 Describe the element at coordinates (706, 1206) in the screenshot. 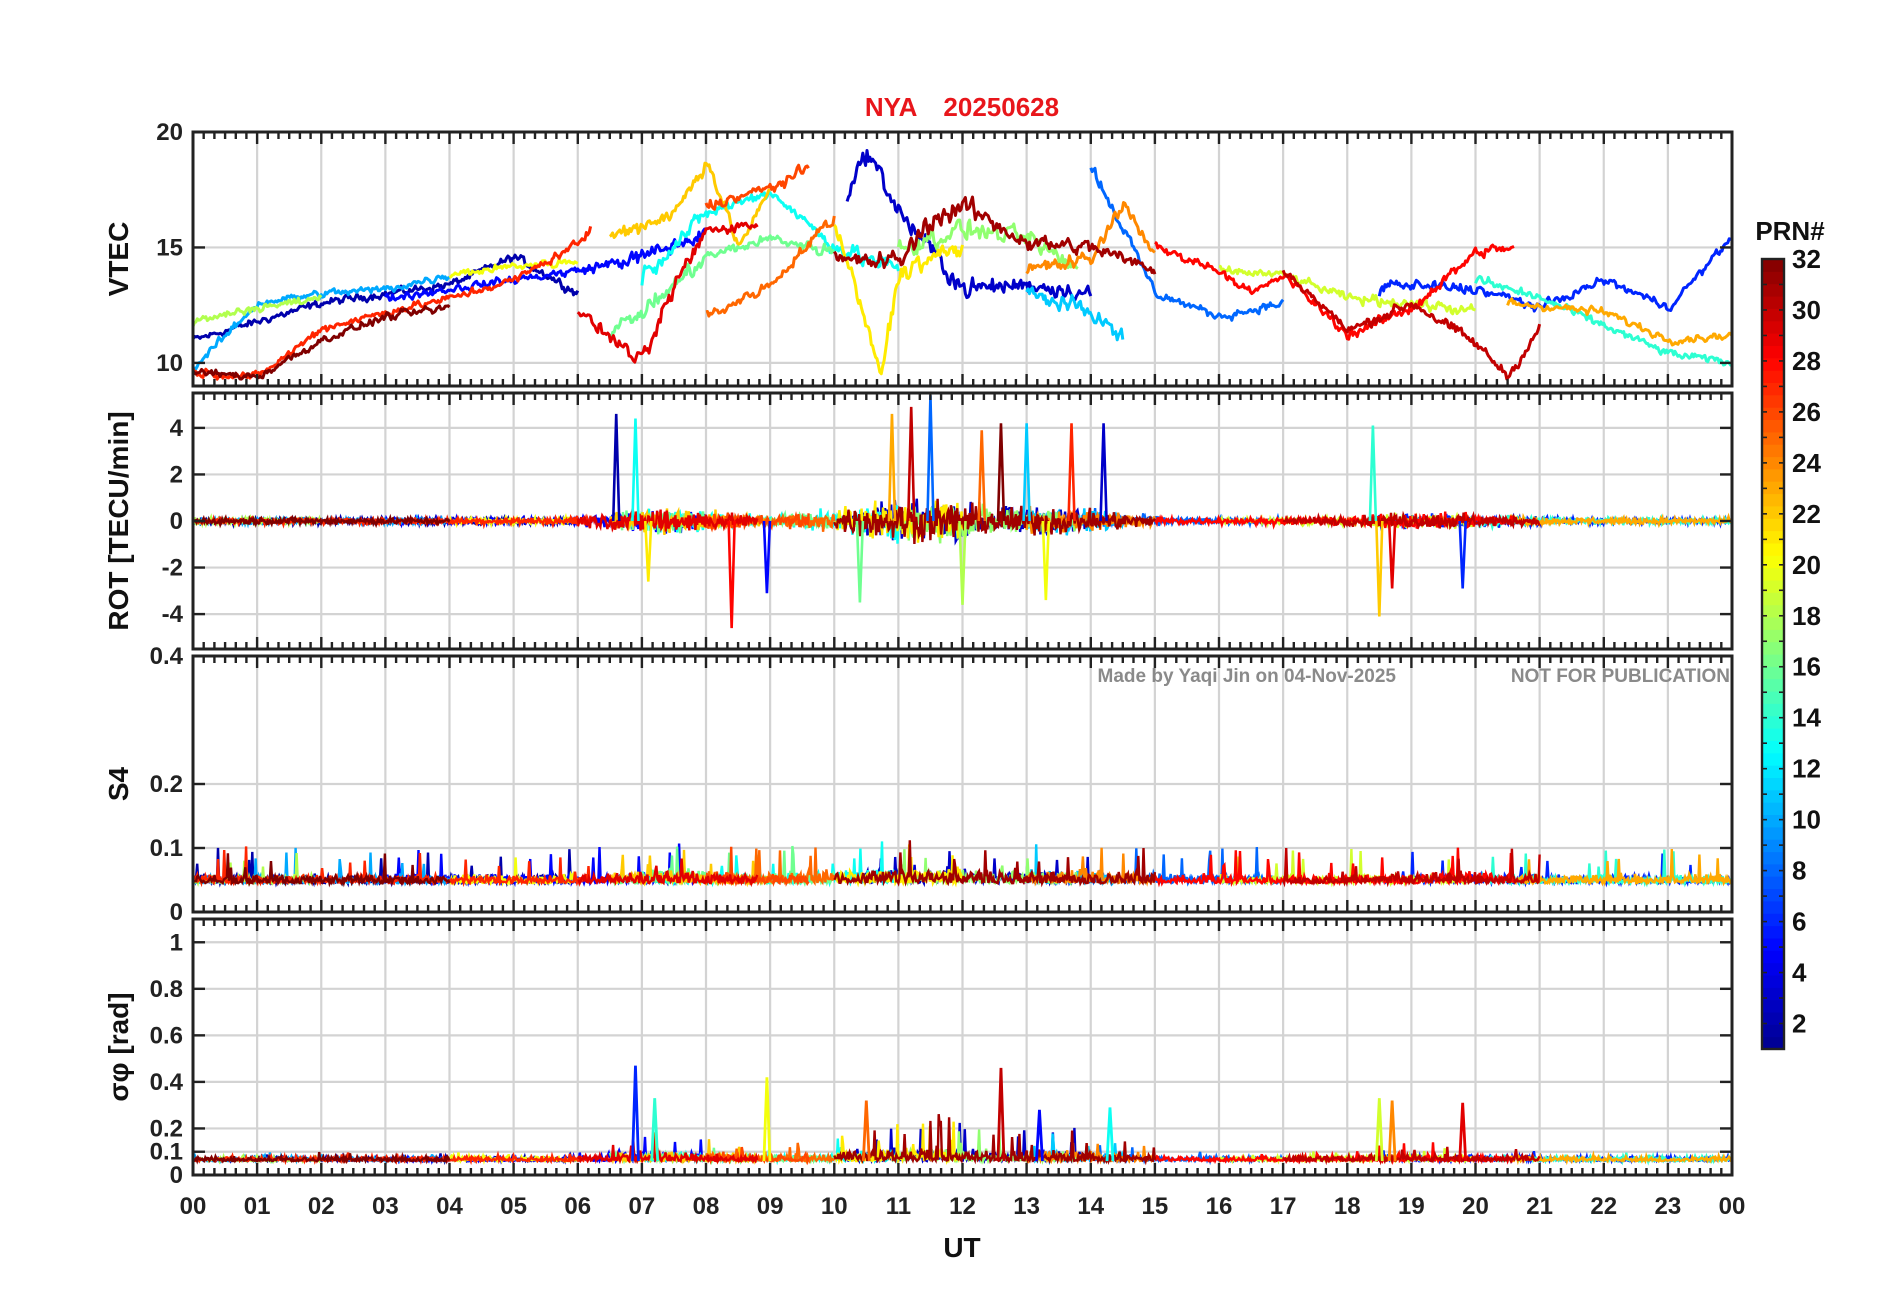

I see `x-tick-label: 08` at that location.